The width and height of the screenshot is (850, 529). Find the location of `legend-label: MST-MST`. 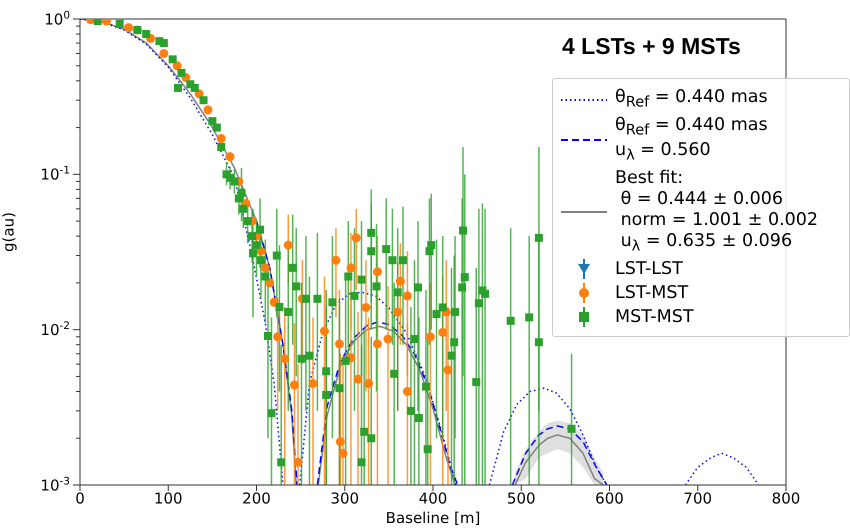

legend-label: MST-MST is located at coordinates (654, 317).